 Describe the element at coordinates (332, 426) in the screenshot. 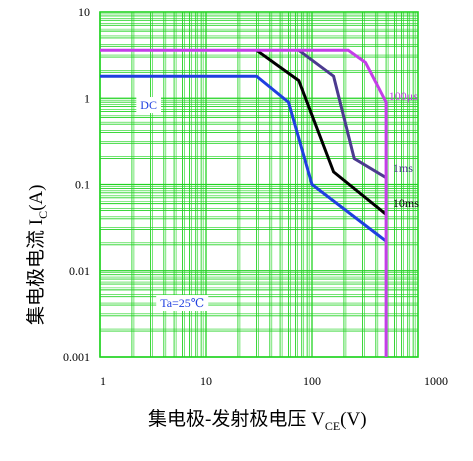

I see `x-axis-title-sub: CE` at that location.